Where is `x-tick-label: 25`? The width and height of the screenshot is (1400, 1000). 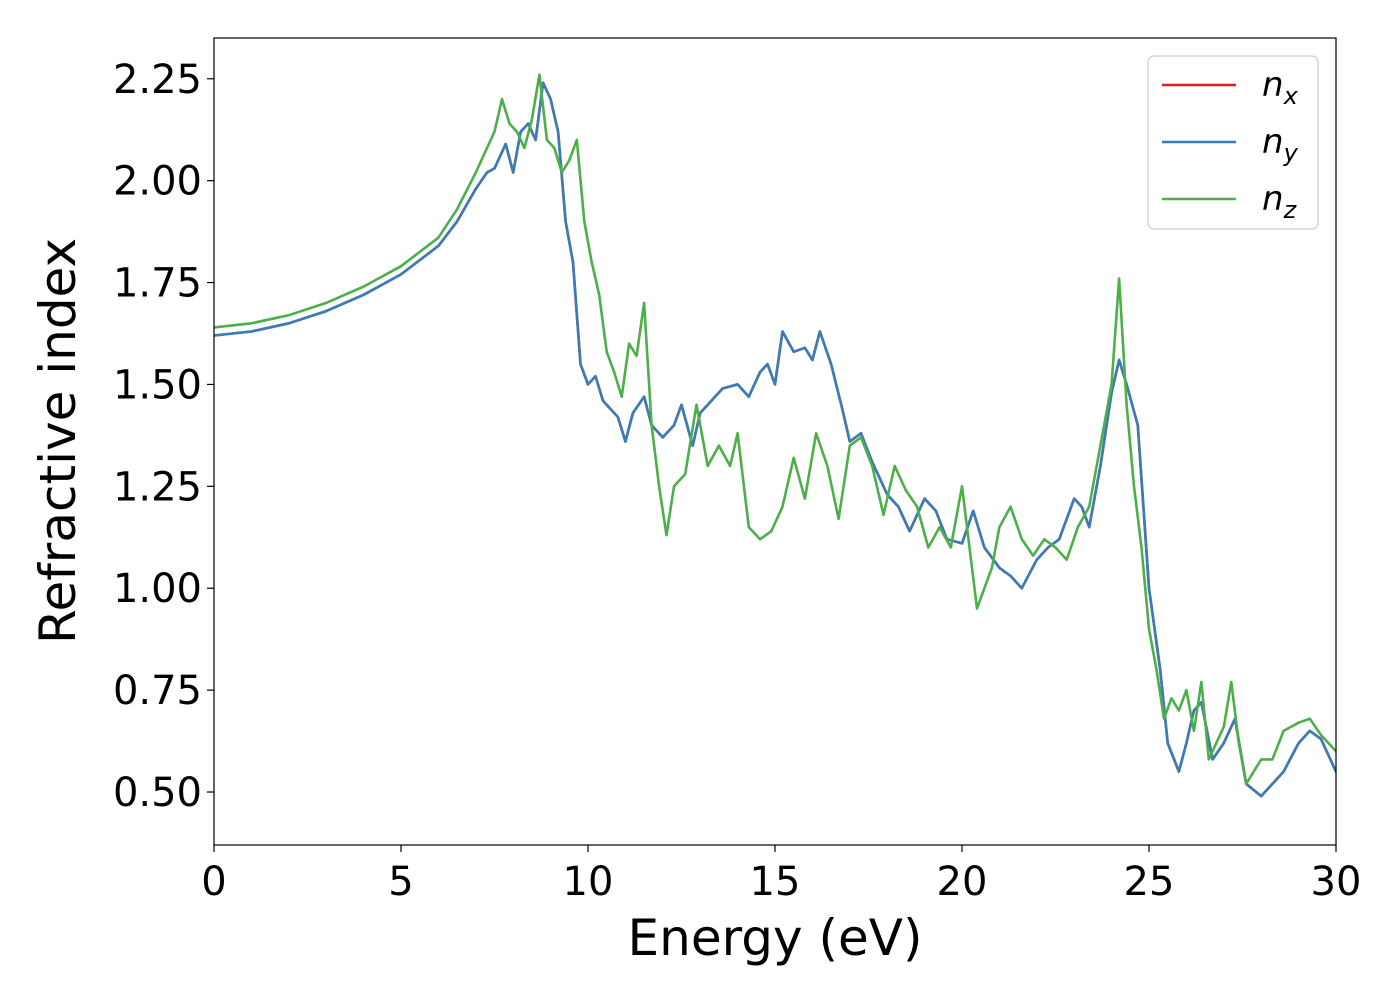 x-tick-label: 25 is located at coordinates (1149, 882).